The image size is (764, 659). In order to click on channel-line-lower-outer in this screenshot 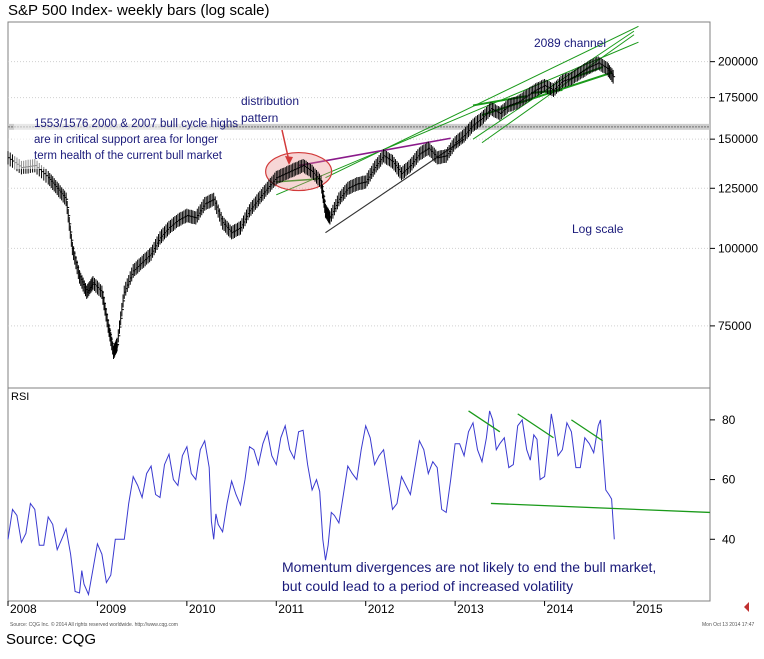, I will do `click(457, 118)`.